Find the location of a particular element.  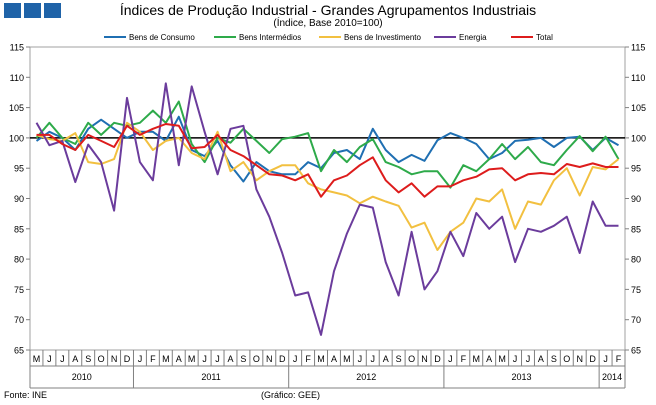

y-tick-label-left: 70 is located at coordinates (19, 320).